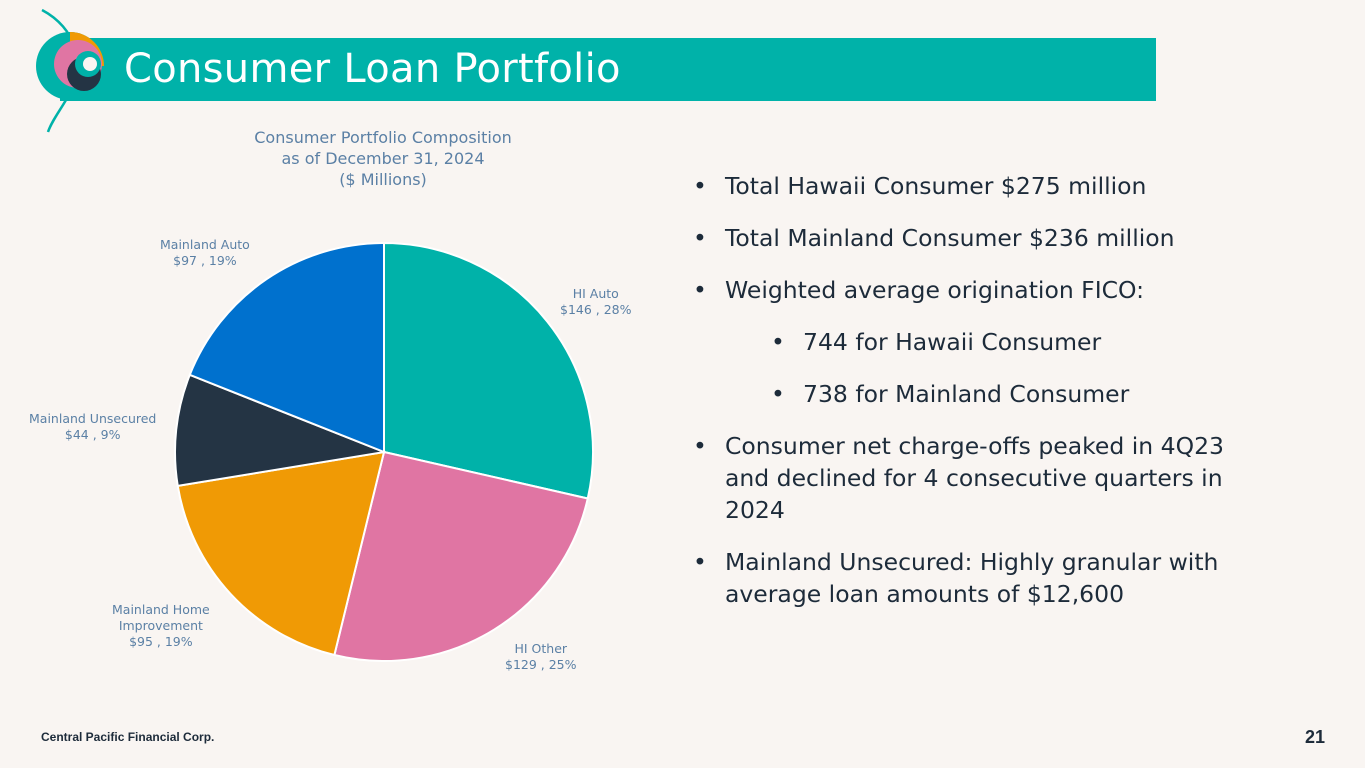  Describe the element at coordinates (383, 179) in the screenshot. I see `chart-title-line-3: ($ Millions)` at that location.